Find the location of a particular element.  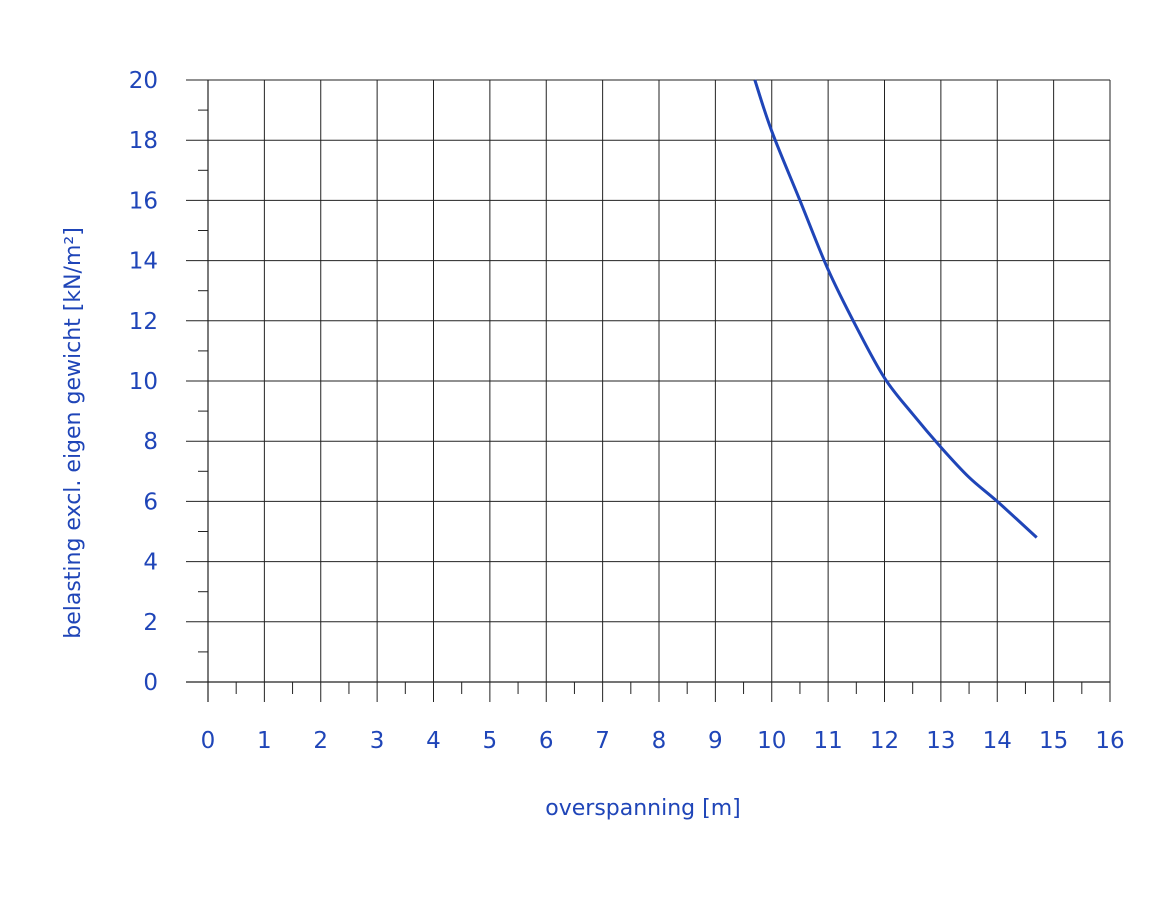

x-tick-label: 8 is located at coordinates (659, 741).